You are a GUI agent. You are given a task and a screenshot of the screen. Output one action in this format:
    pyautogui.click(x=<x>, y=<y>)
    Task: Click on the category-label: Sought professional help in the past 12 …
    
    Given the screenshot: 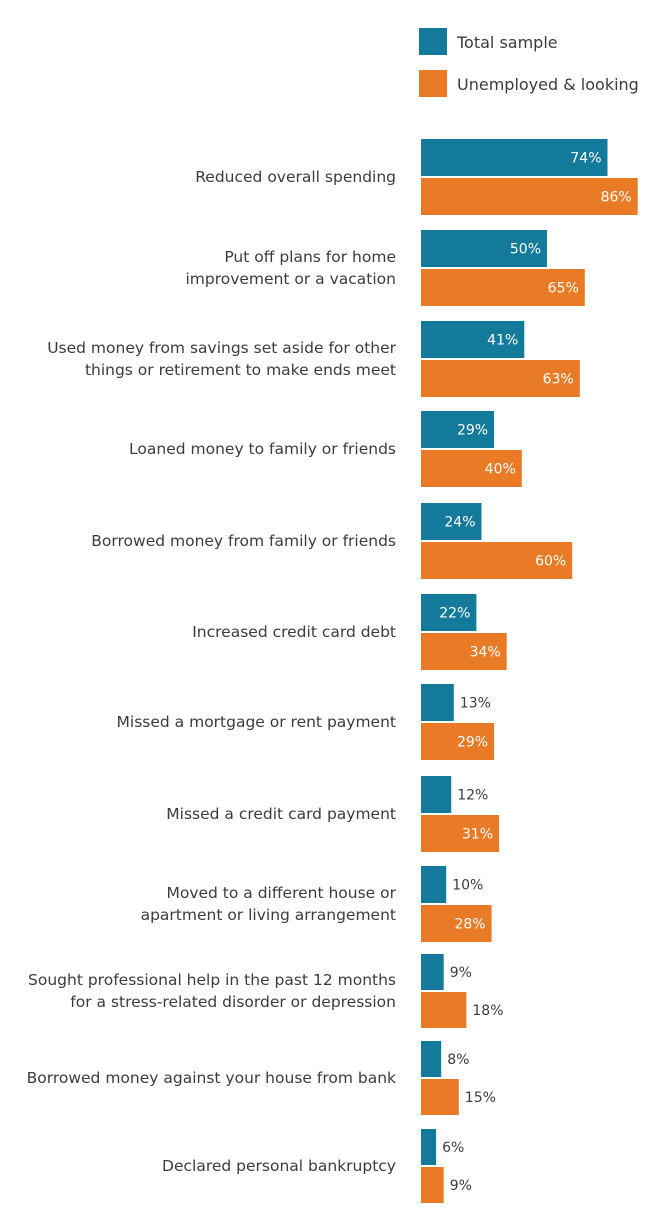 What is the action you would take?
    pyautogui.click(x=212, y=980)
    